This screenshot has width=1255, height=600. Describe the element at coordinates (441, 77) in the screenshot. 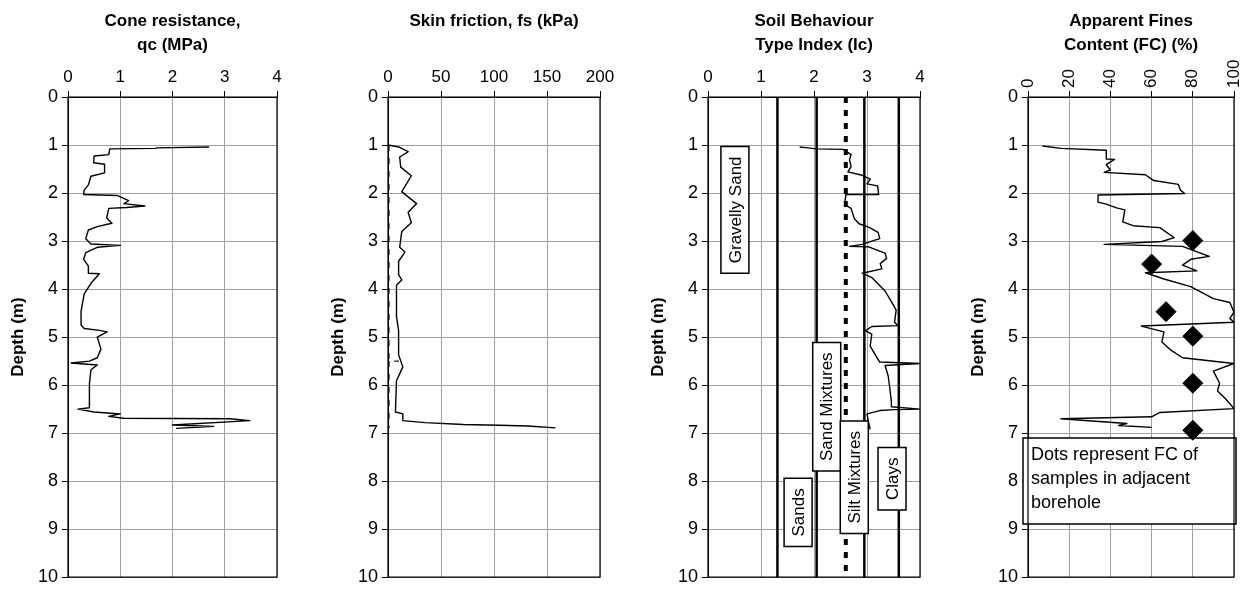

I see `x-tick-label: 50` at that location.